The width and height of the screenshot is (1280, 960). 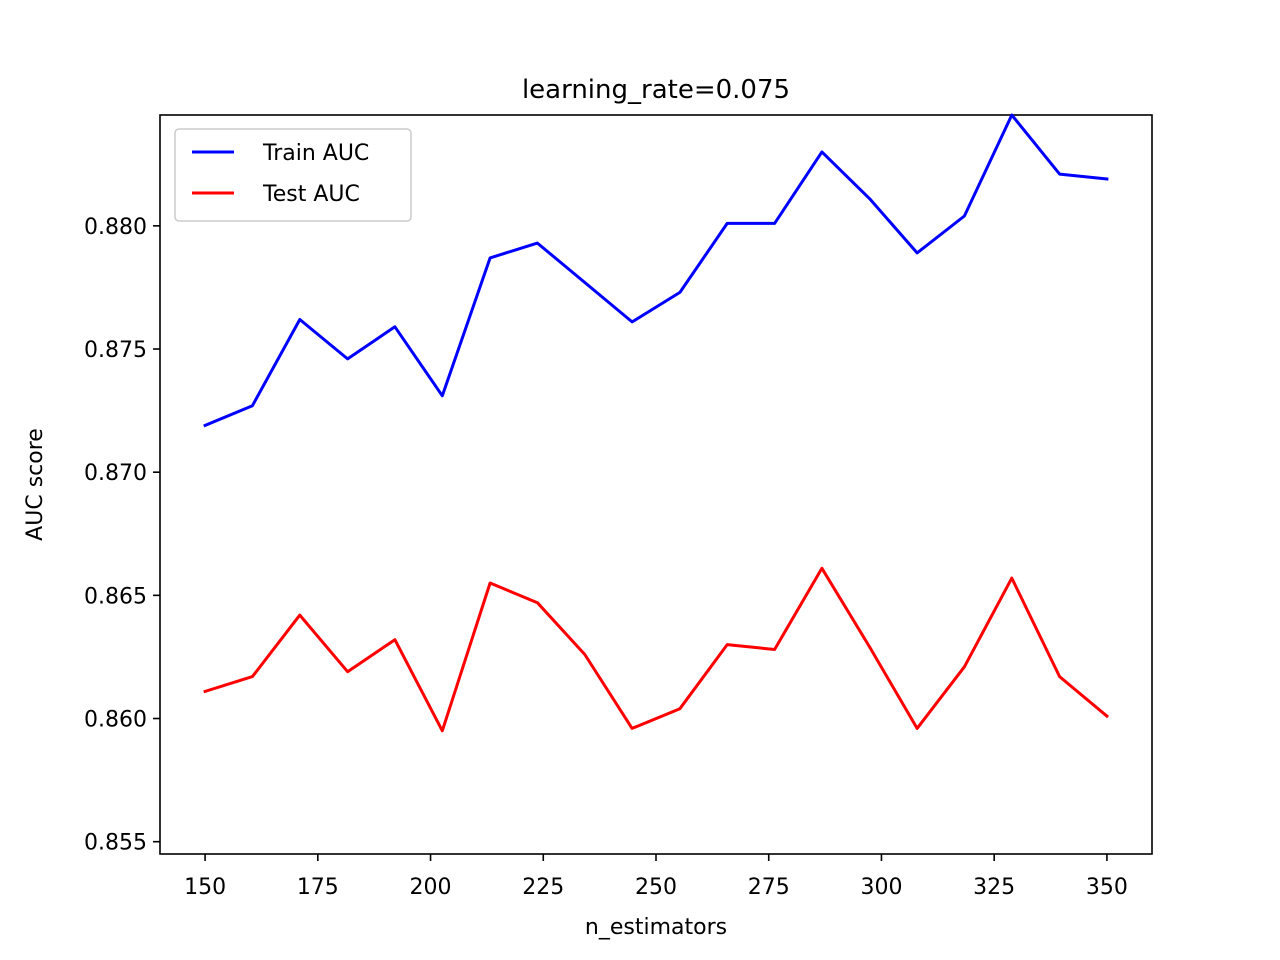 What do you see at coordinates (115, 227) in the screenshot?
I see `y-tick-label: 0.880` at bounding box center [115, 227].